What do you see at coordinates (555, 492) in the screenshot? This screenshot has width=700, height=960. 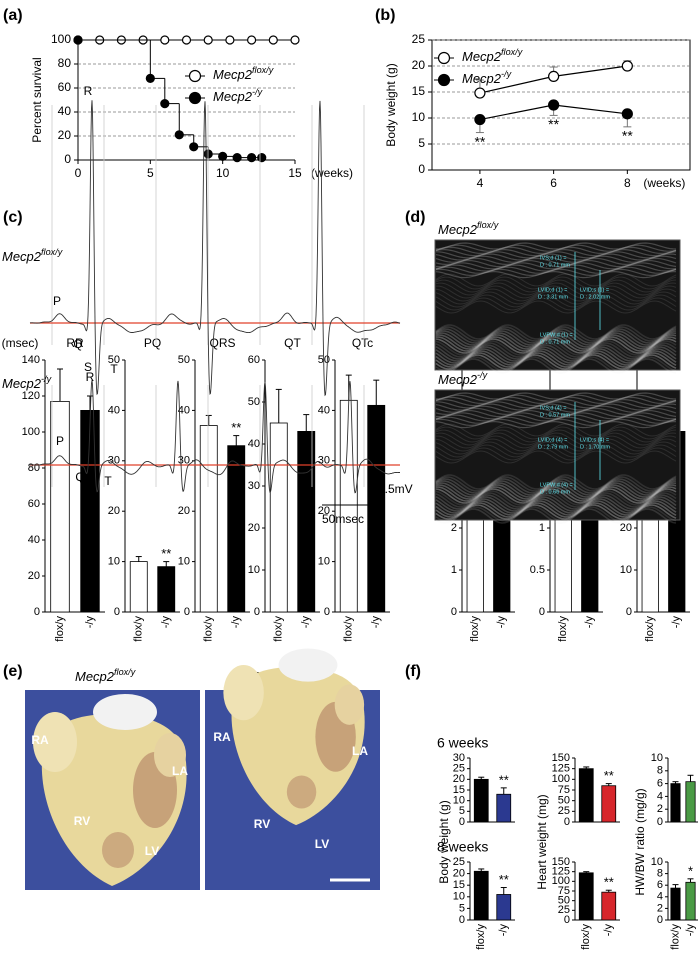 I see `measurement: D : 0.66 mm` at bounding box center [555, 492].